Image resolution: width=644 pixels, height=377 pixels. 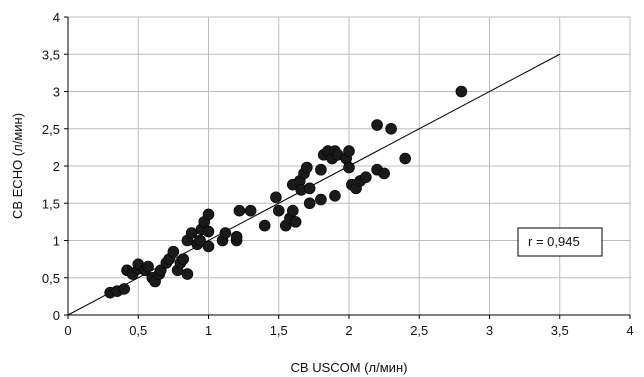 What do you see at coordinates (629, 330) in the screenshot?
I see `x-tick-label: 4` at bounding box center [629, 330].